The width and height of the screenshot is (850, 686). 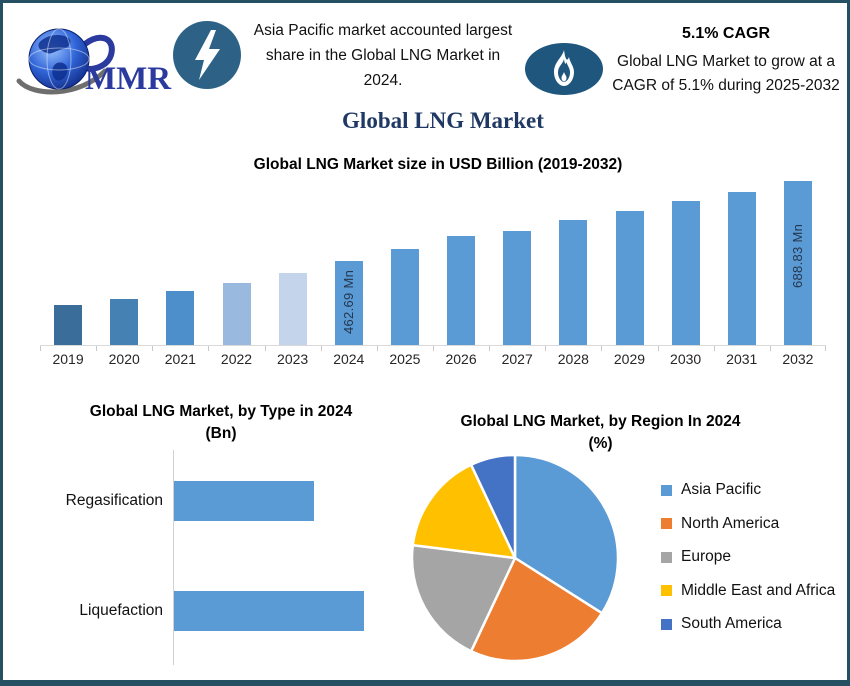 I want to click on region-chart-title: Global LNG Market, by Region In 2024 (%), so click(x=600, y=433).